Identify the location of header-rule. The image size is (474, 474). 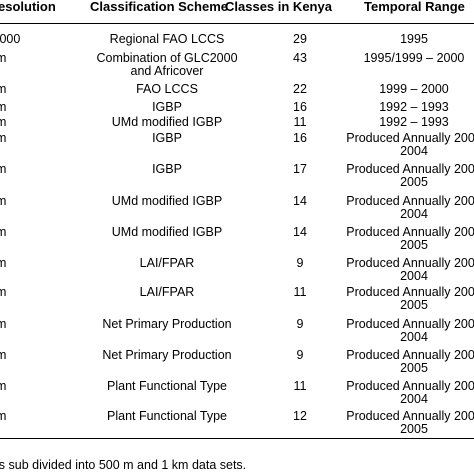
(237, 23).